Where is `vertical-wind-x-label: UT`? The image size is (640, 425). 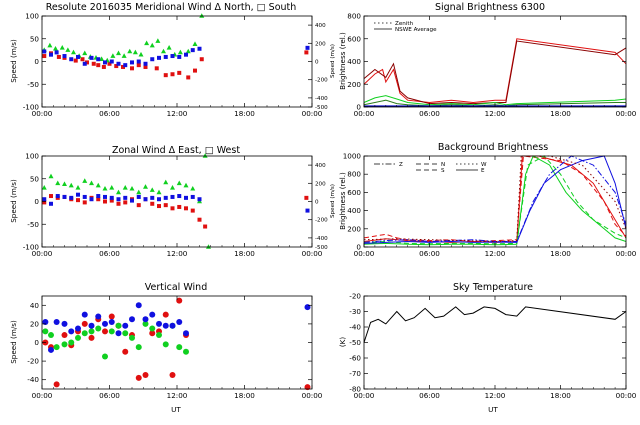
vertical-wind-x-label: UT is located at coordinates (176, 409).